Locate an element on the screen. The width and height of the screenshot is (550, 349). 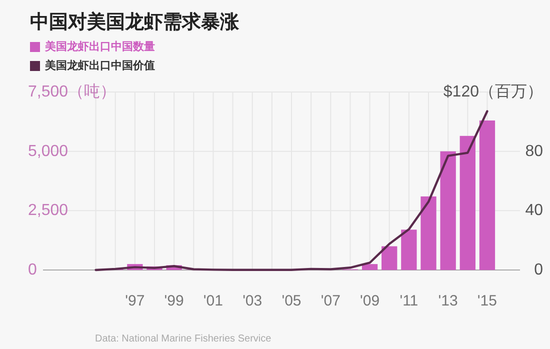
text: Data: National Marine Fisheries Service is located at coordinates (183, 339).